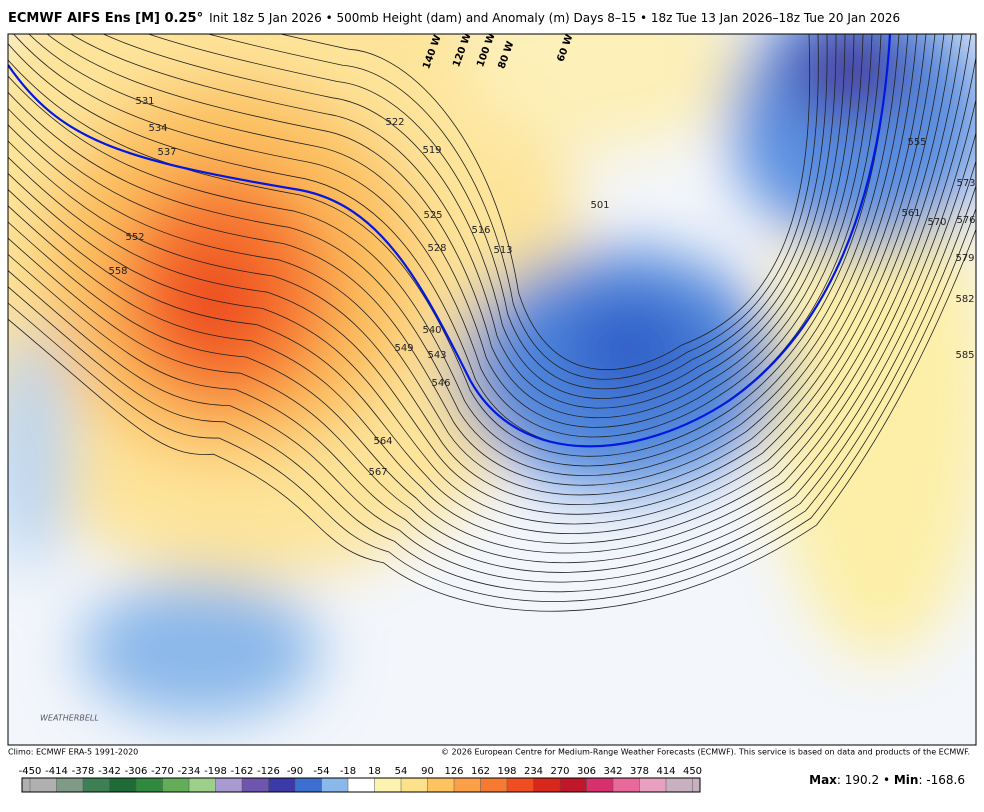 Image resolution: width=984 pixels, height=812 pixels. I want to click on contour-label: 543, so click(436, 355).